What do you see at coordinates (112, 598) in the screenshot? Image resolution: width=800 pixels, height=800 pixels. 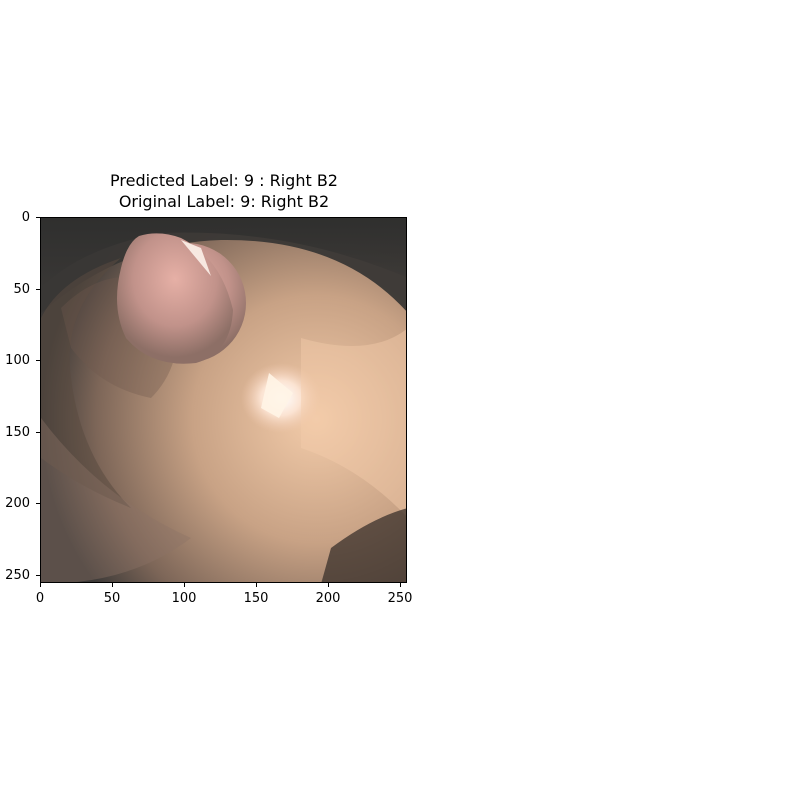 I see `x-tick-label: 50` at bounding box center [112, 598].